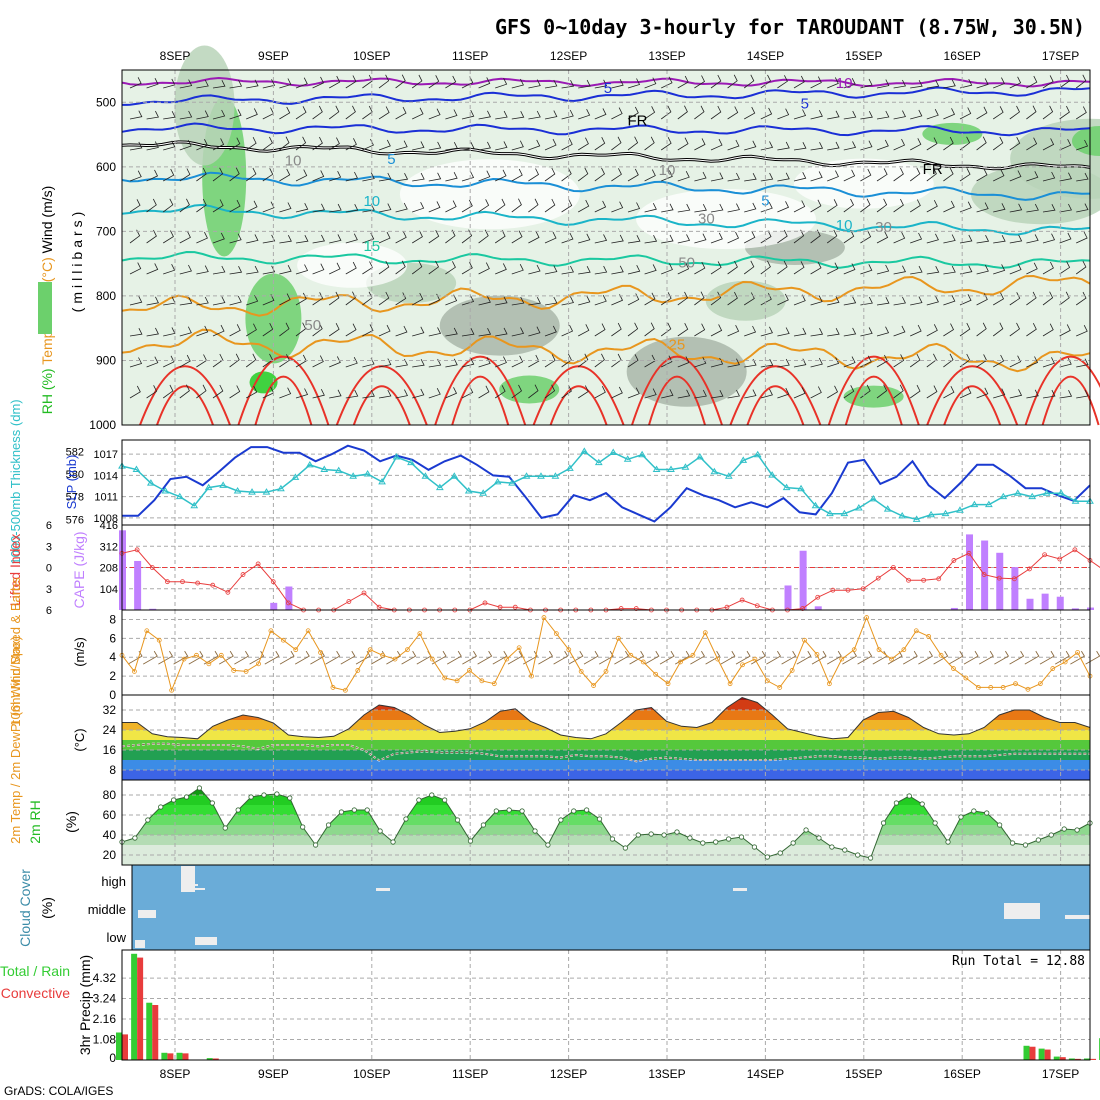  I want to click on x-tick-label-bottom: 11SEP, so click(470, 1074).